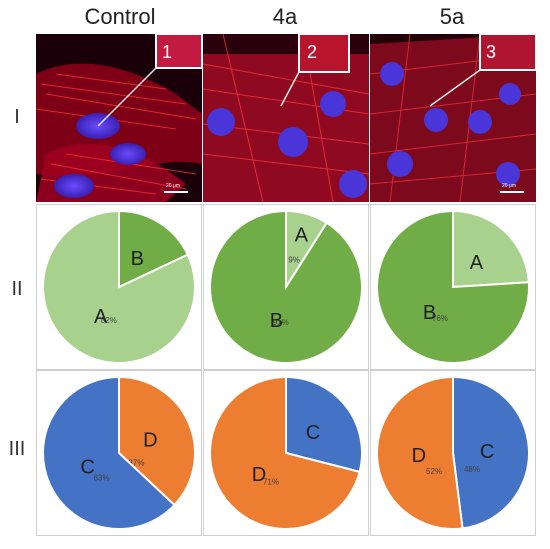 This screenshot has height=549, width=550. Describe the element at coordinates (17, 117) in the screenshot. I see `row-label-i: I` at that location.